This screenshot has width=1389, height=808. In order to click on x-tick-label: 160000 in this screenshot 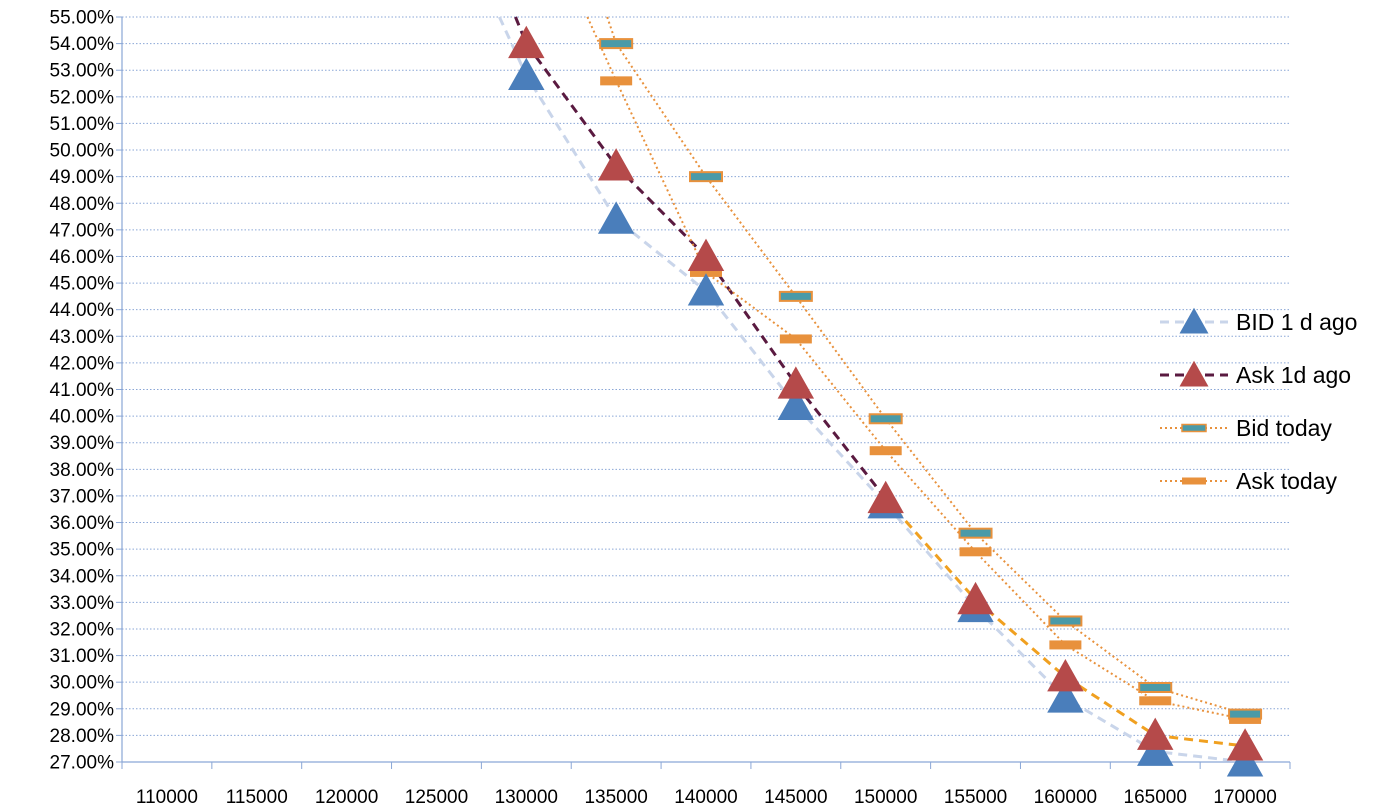, I will do `click(1065, 797)`.